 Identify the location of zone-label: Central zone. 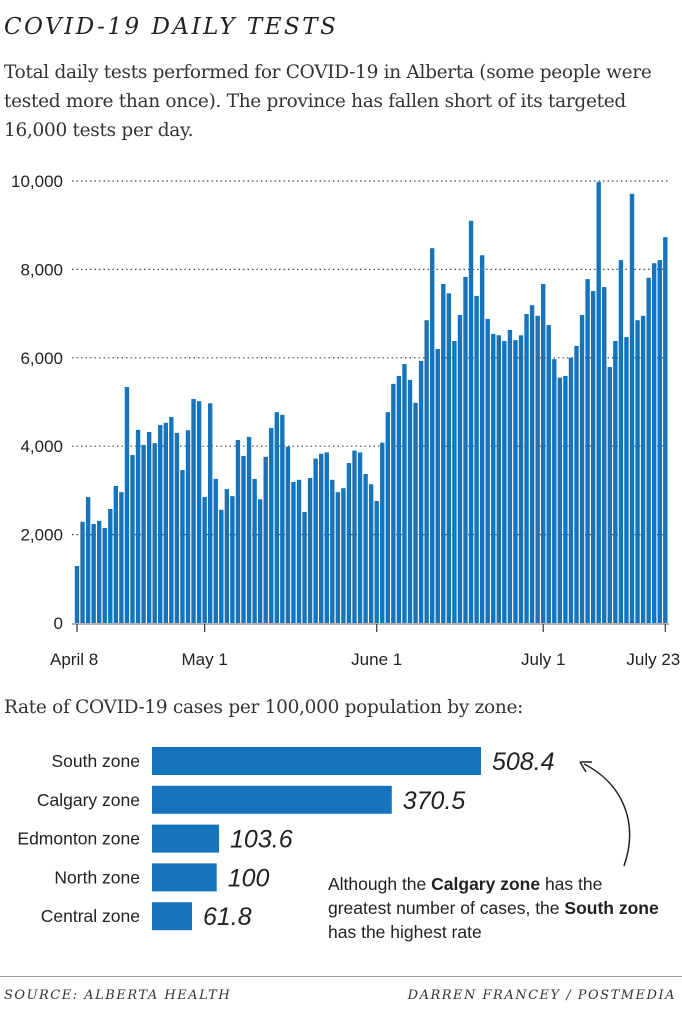
(90, 916).